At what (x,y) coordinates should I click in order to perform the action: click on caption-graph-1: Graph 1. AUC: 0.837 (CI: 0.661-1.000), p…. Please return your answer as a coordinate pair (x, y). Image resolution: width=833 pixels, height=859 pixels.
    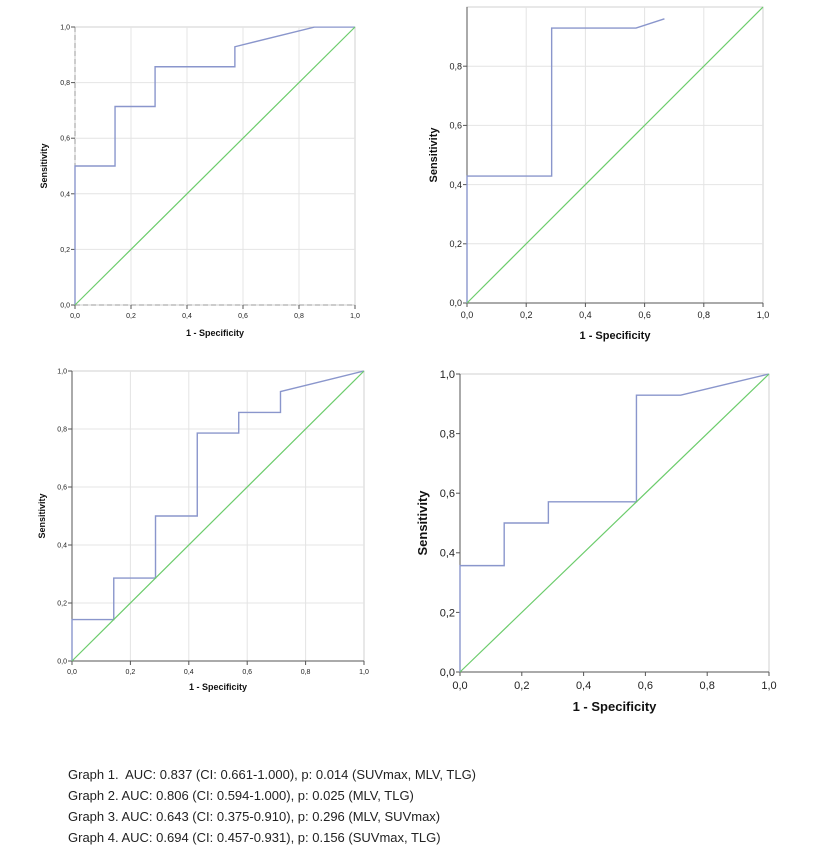
    Looking at the image, I should click on (272, 774).